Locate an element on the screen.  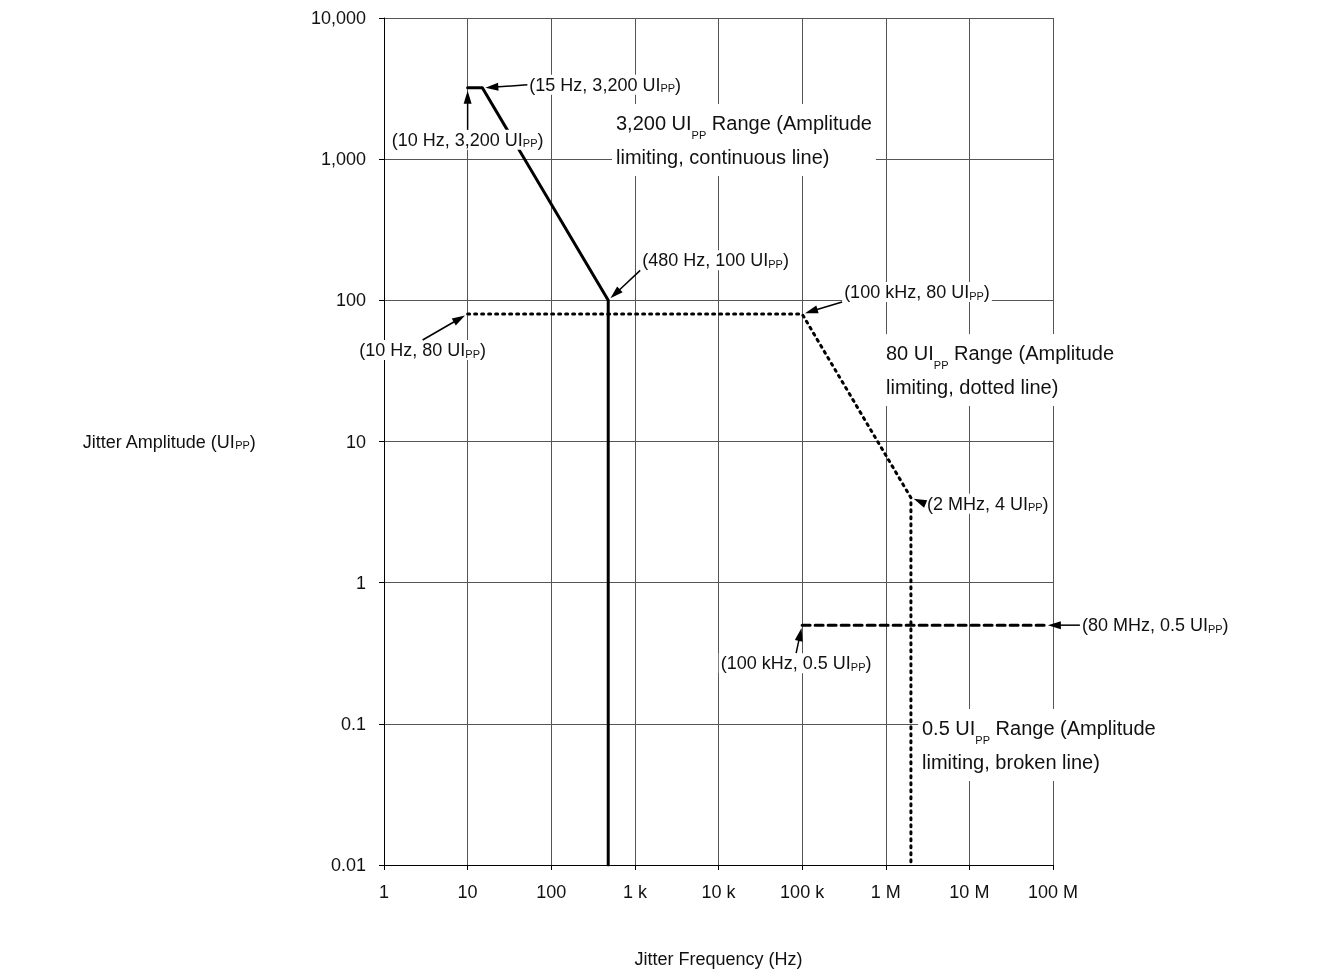
annotation: (10 Hz, 3,200 UIPP) is located at coordinates (467, 139).